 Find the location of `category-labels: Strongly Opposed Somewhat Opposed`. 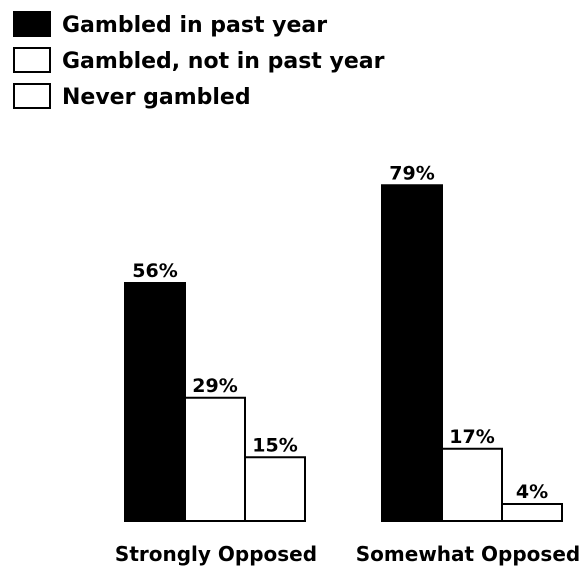

category-labels: Strongly Opposed Somewhat Opposed is located at coordinates (347, 554).